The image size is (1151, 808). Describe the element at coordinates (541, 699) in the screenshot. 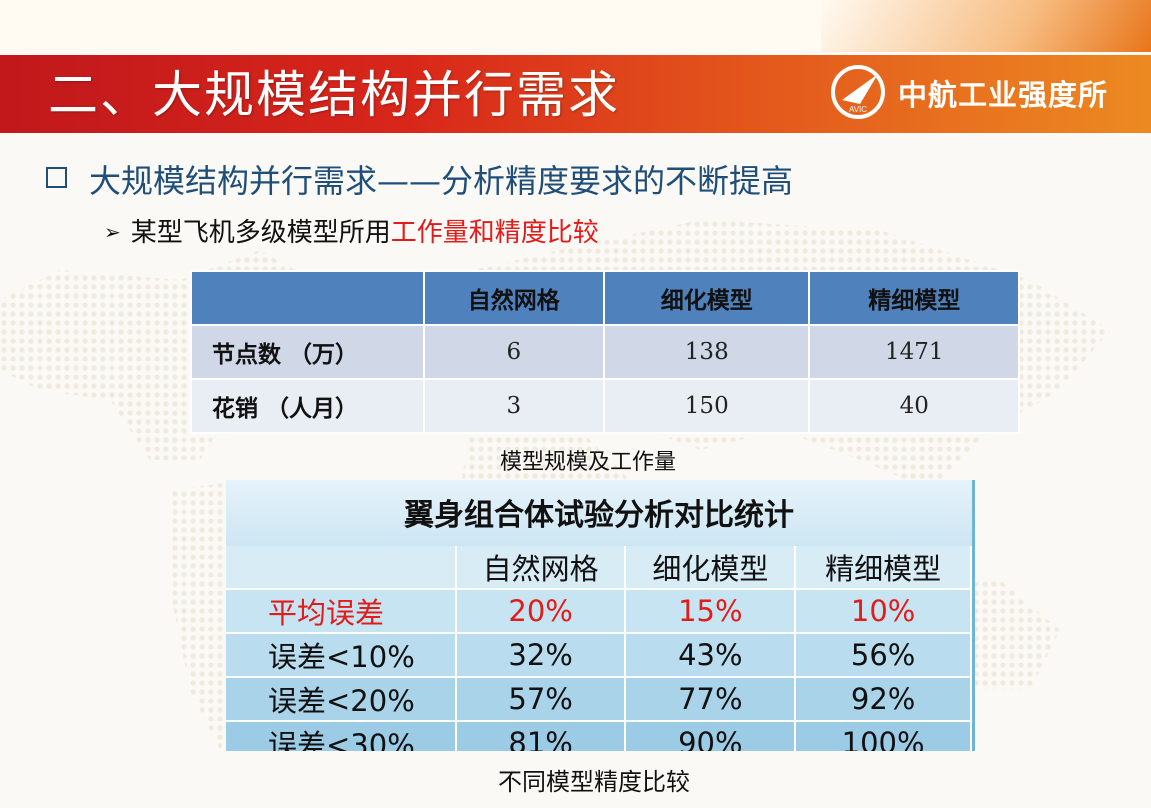

I see `table-cell: 57%` at that location.